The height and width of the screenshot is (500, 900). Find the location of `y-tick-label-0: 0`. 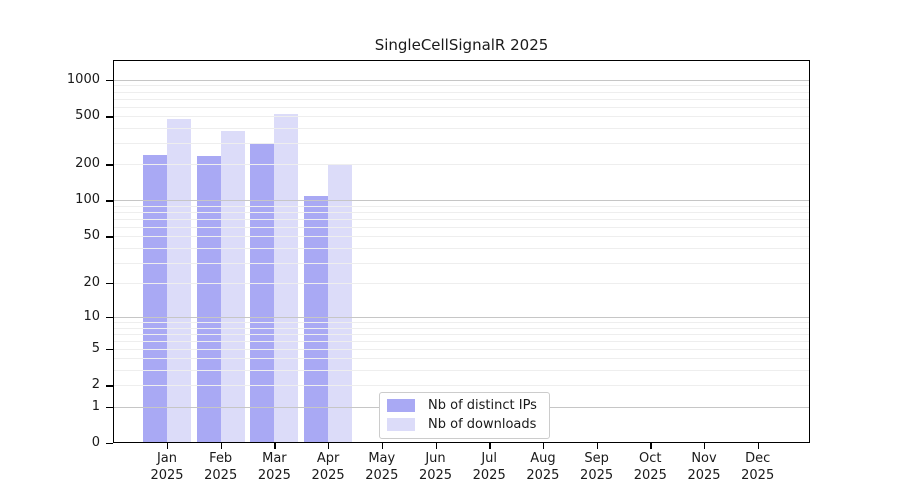

y-tick-label-0: 0 is located at coordinates (95, 442).